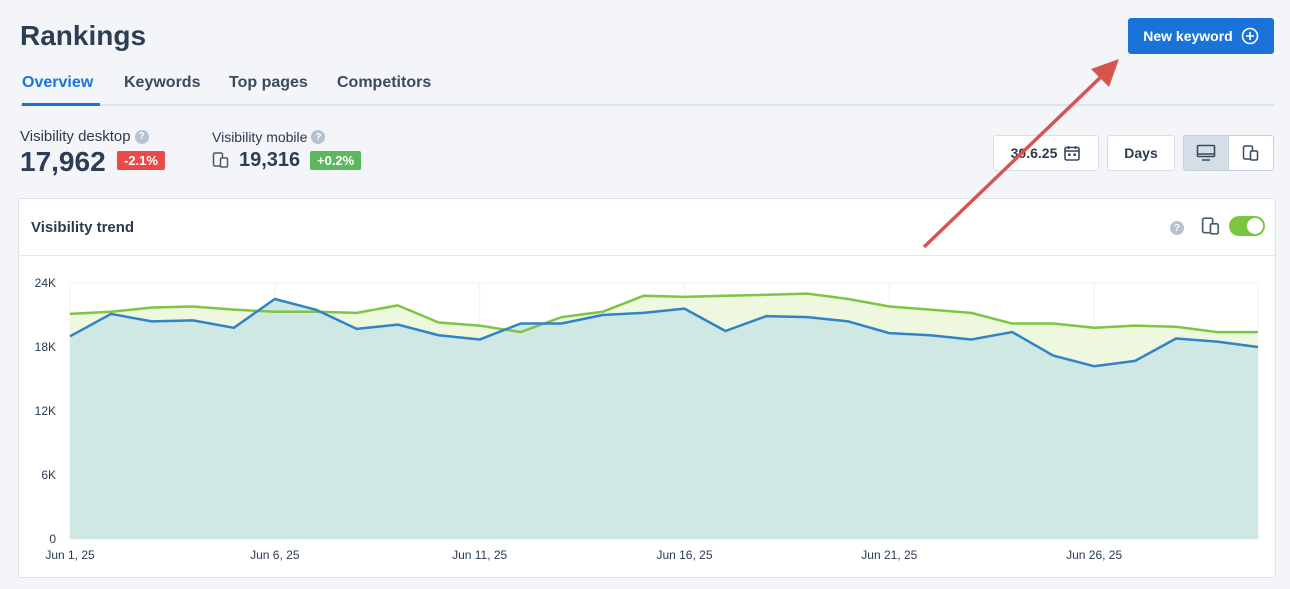 Image resolution: width=1290 pixels, height=589 pixels. What do you see at coordinates (260, 137) in the screenshot?
I see `visibility-mobile-title: Visibility mobile` at bounding box center [260, 137].